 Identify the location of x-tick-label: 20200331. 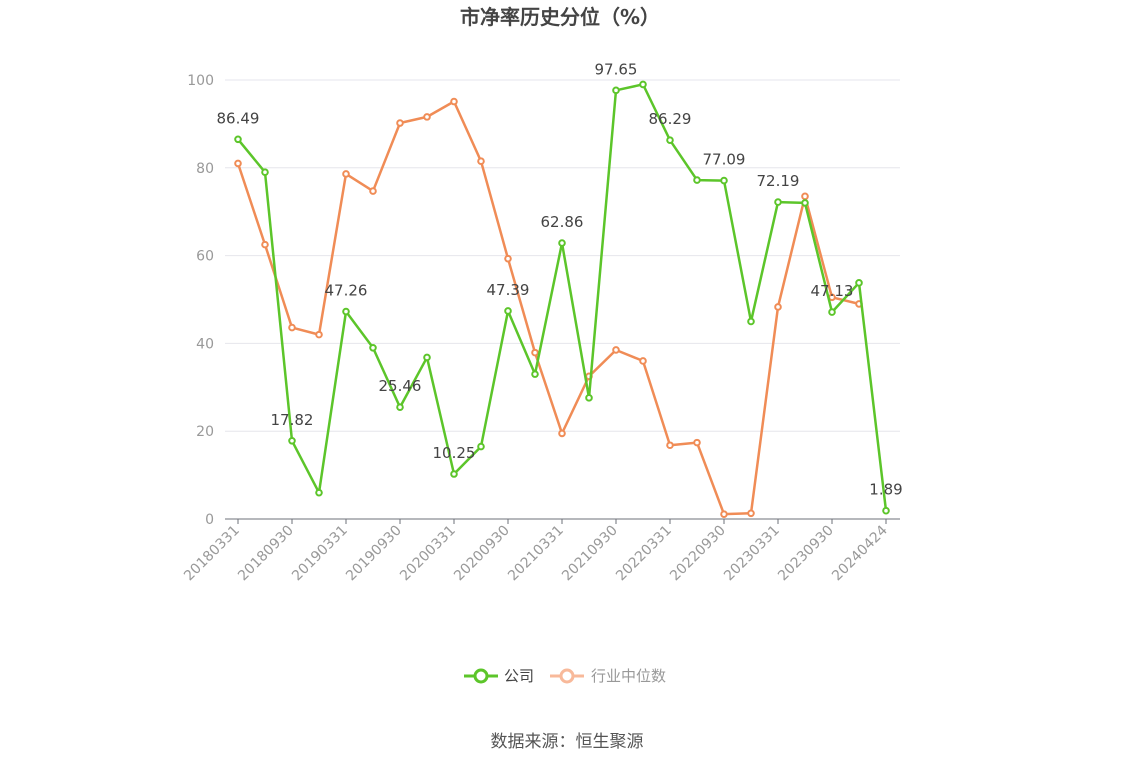
(428, 554).